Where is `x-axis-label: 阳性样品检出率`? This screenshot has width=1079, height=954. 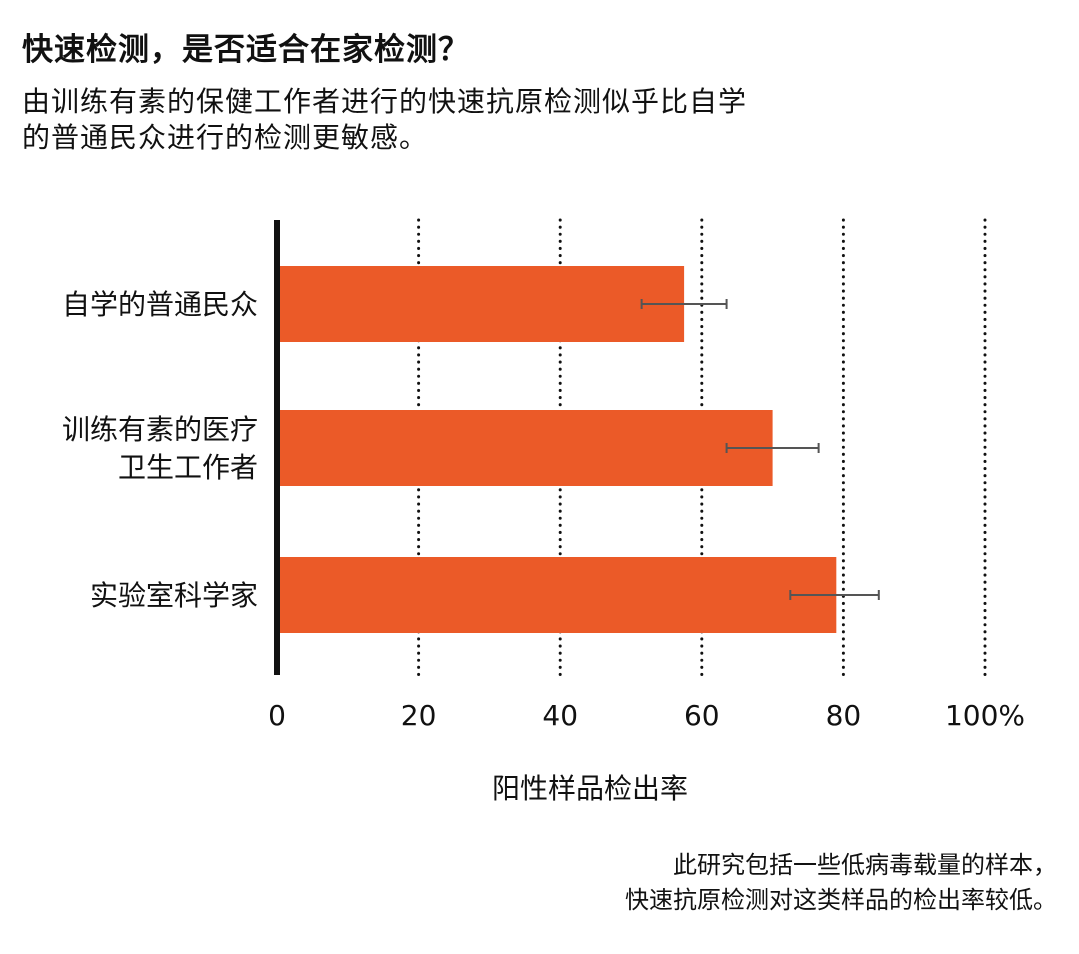 x-axis-label: 阳性样品检出率 is located at coordinates (590, 788).